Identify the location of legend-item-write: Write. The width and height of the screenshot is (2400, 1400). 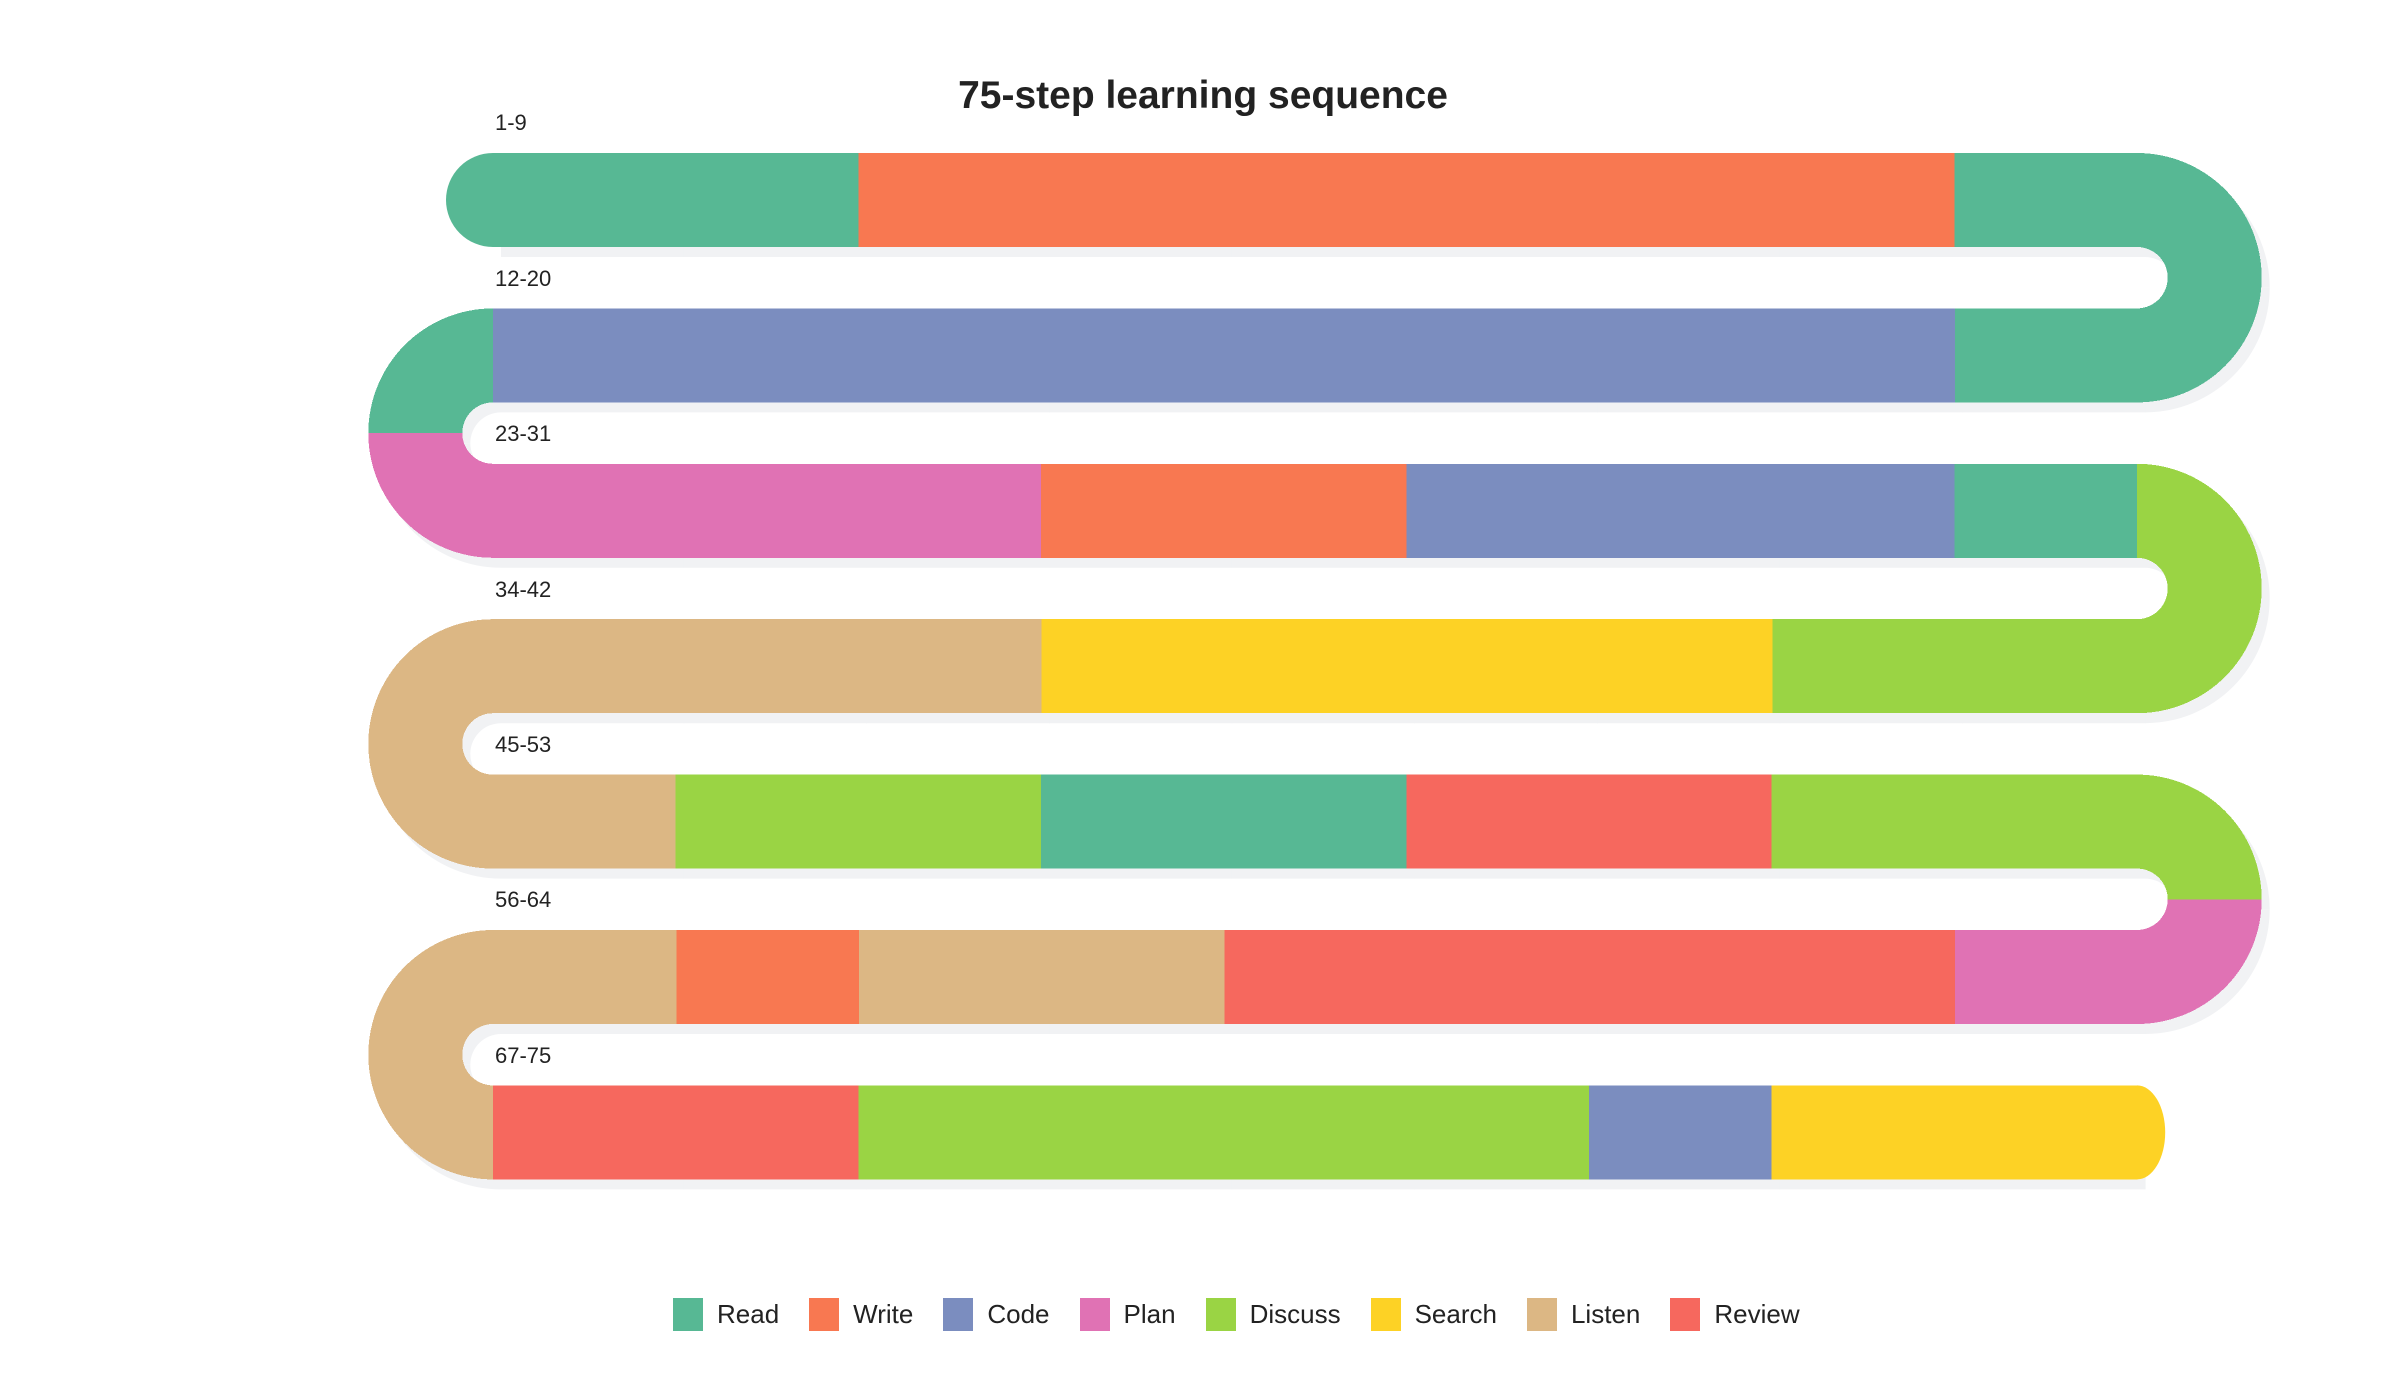
(861, 1314).